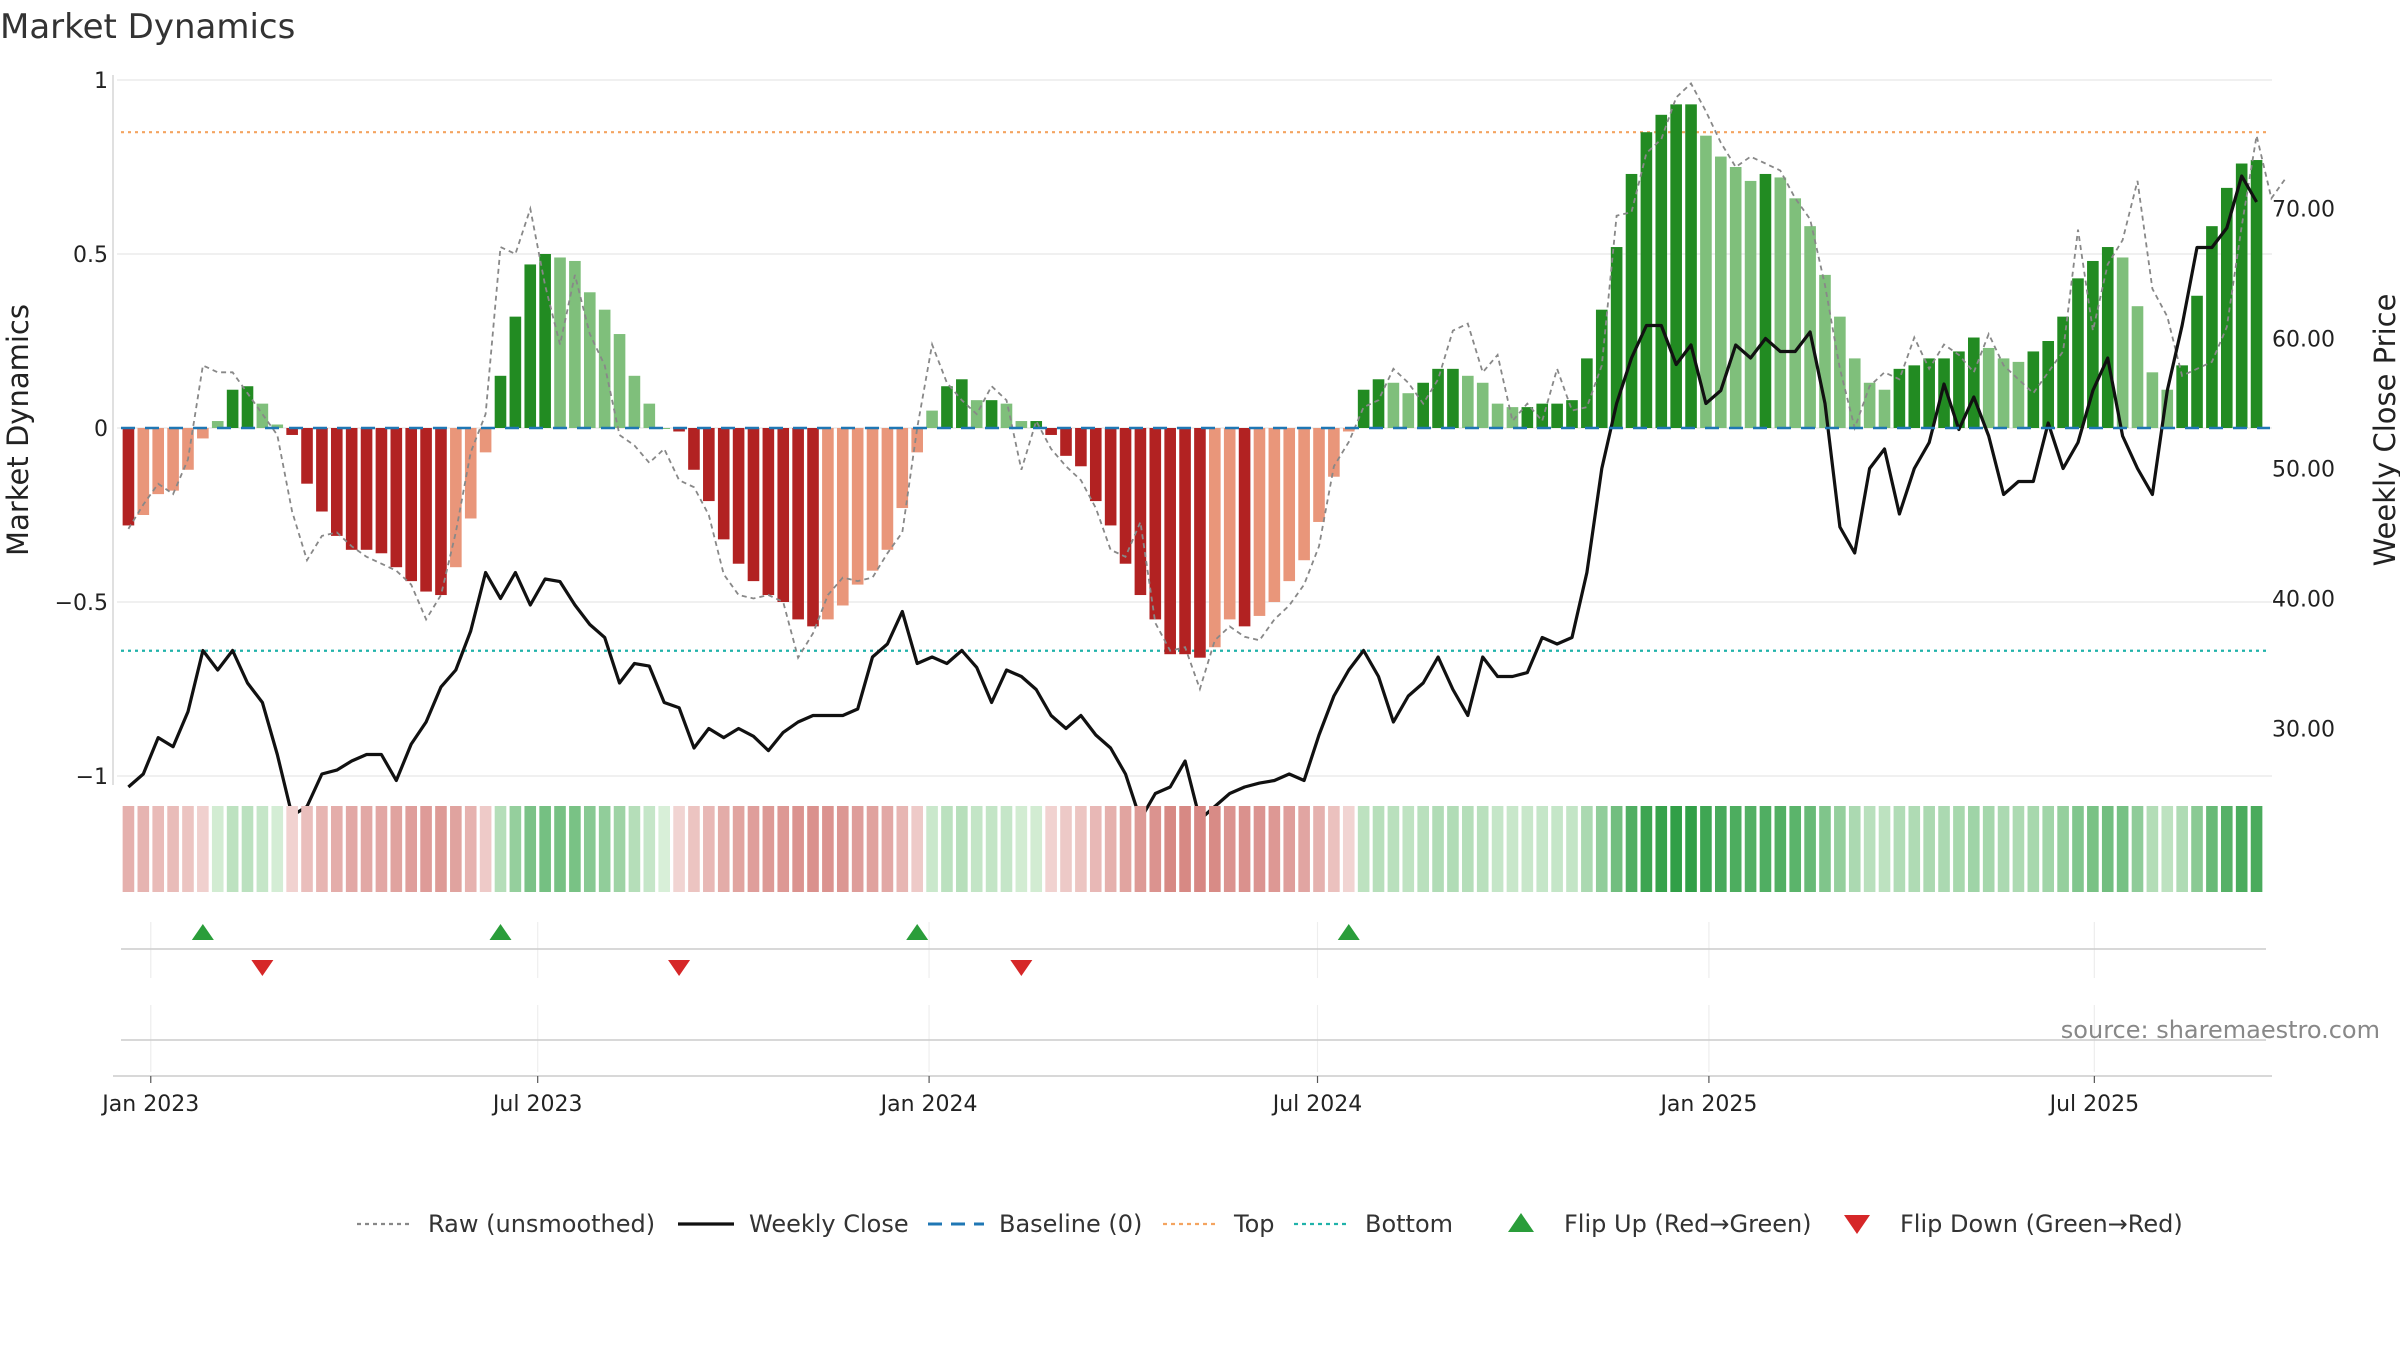 This screenshot has height=1350, width=2400. Describe the element at coordinates (541, 1224) in the screenshot. I see `legend-label: Raw (unsmoothed)` at that location.